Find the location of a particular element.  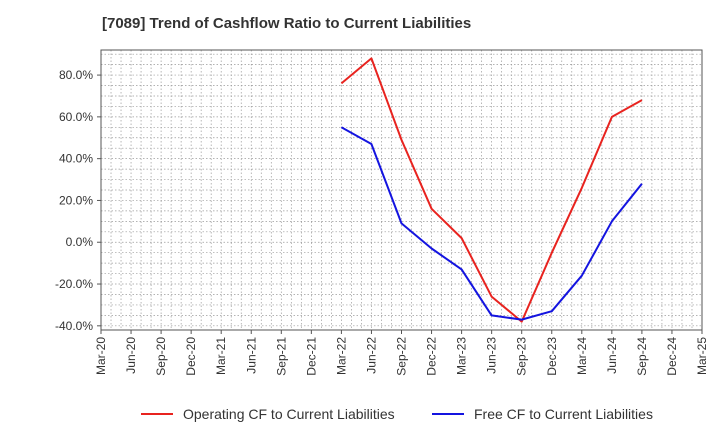

y-tick-label: -40.0% is located at coordinates (74, 326).